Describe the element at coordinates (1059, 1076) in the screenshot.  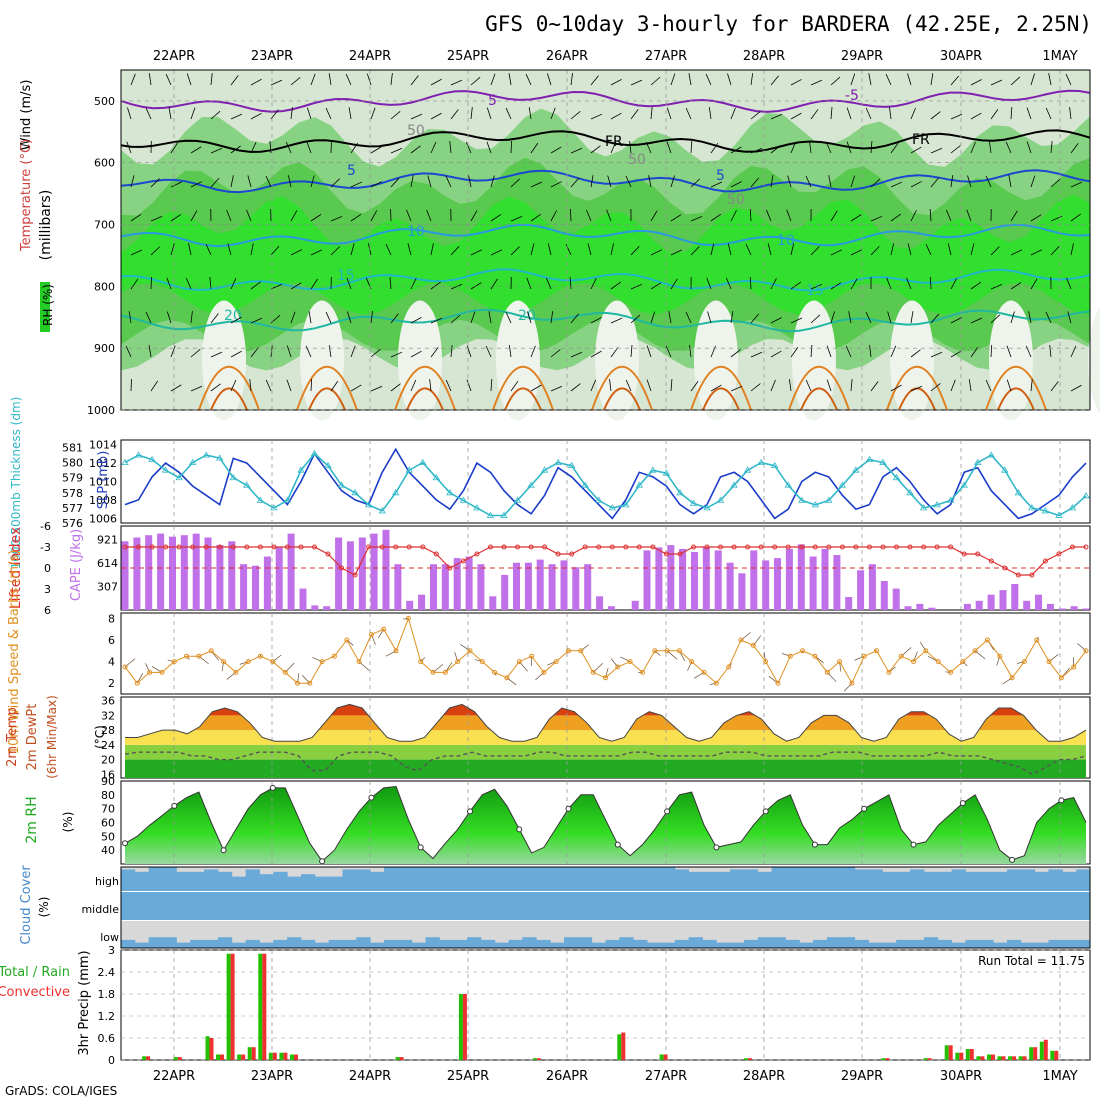
I see `bottom-date-label: 1MAY` at that location.